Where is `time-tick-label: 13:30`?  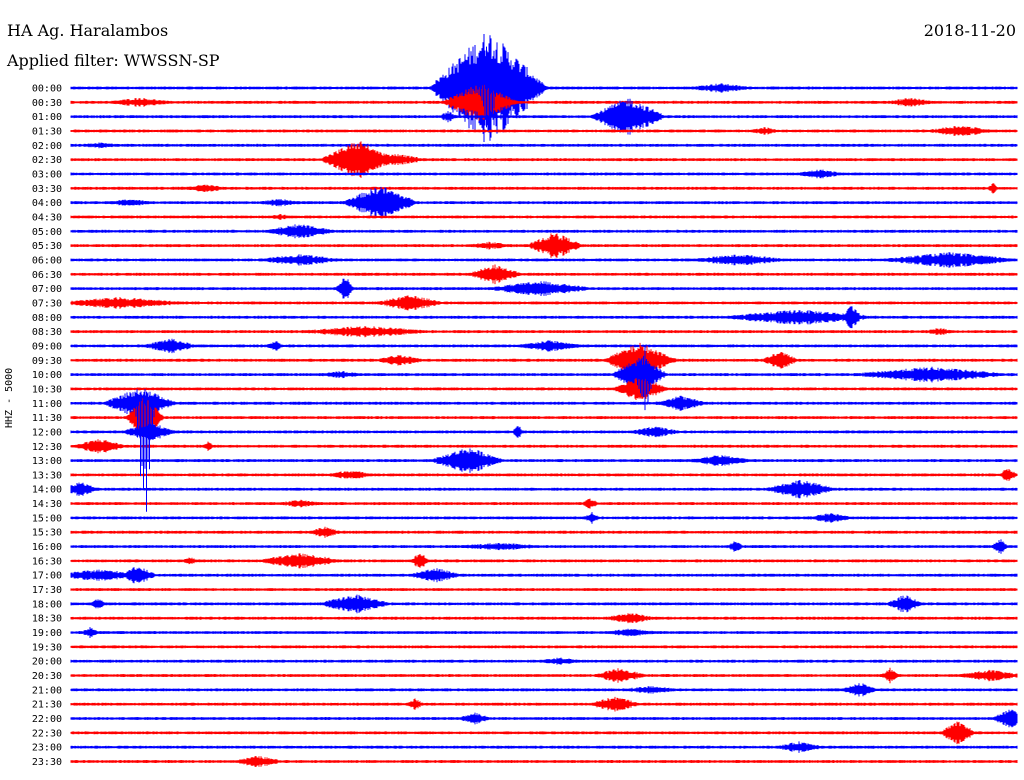
time-tick-label: 13:30 is located at coordinates (47, 475).